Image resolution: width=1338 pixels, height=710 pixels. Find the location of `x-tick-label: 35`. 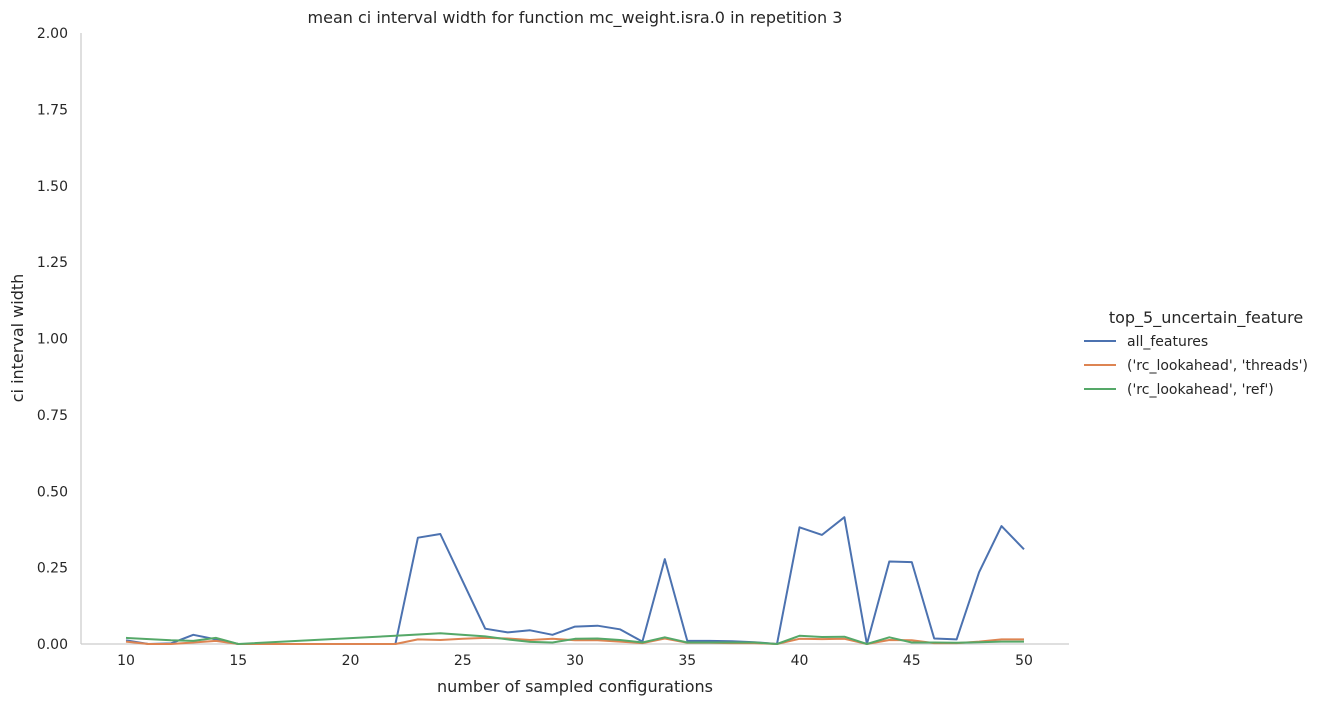

x-tick-label: 35 is located at coordinates (687, 661).